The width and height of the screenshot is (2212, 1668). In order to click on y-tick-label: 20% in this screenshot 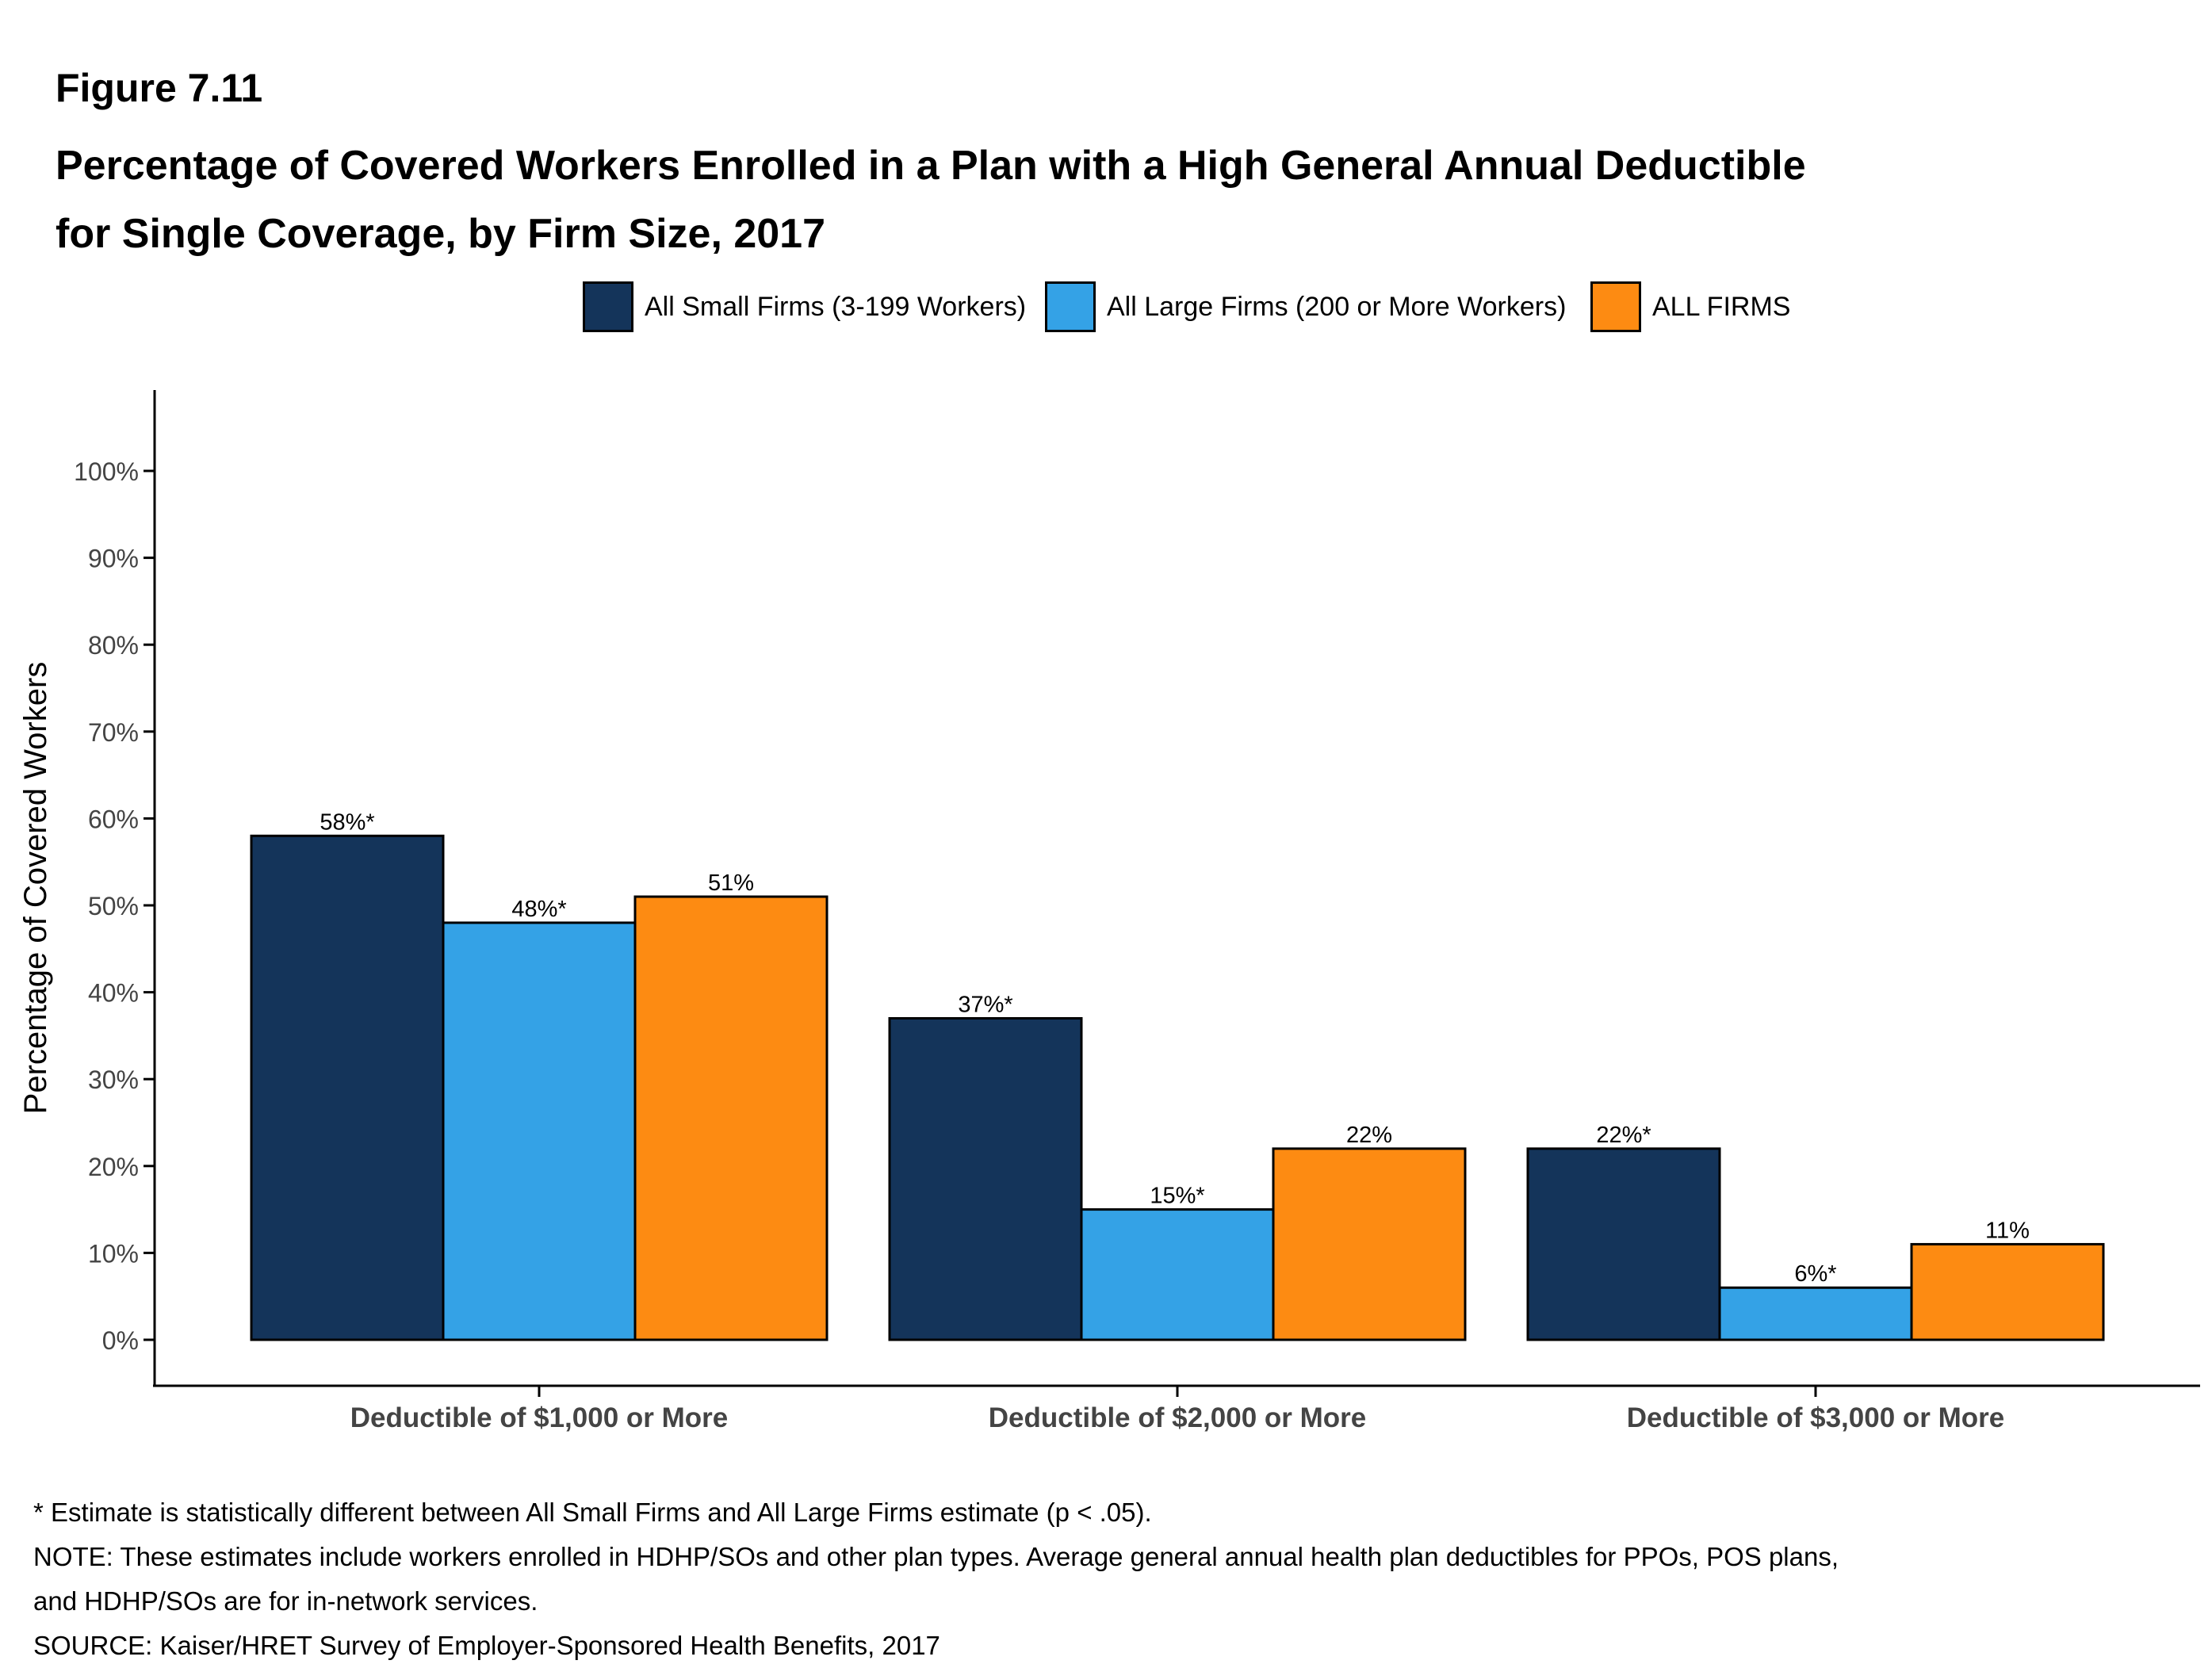, I will do `click(113, 1167)`.